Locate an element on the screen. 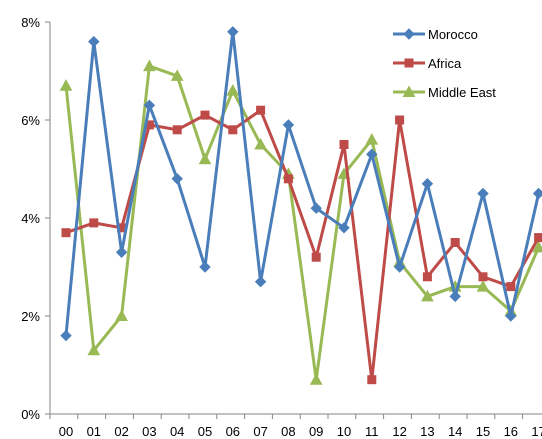 The width and height of the screenshot is (542, 439). x-tick-label: 13 is located at coordinates (427, 431).